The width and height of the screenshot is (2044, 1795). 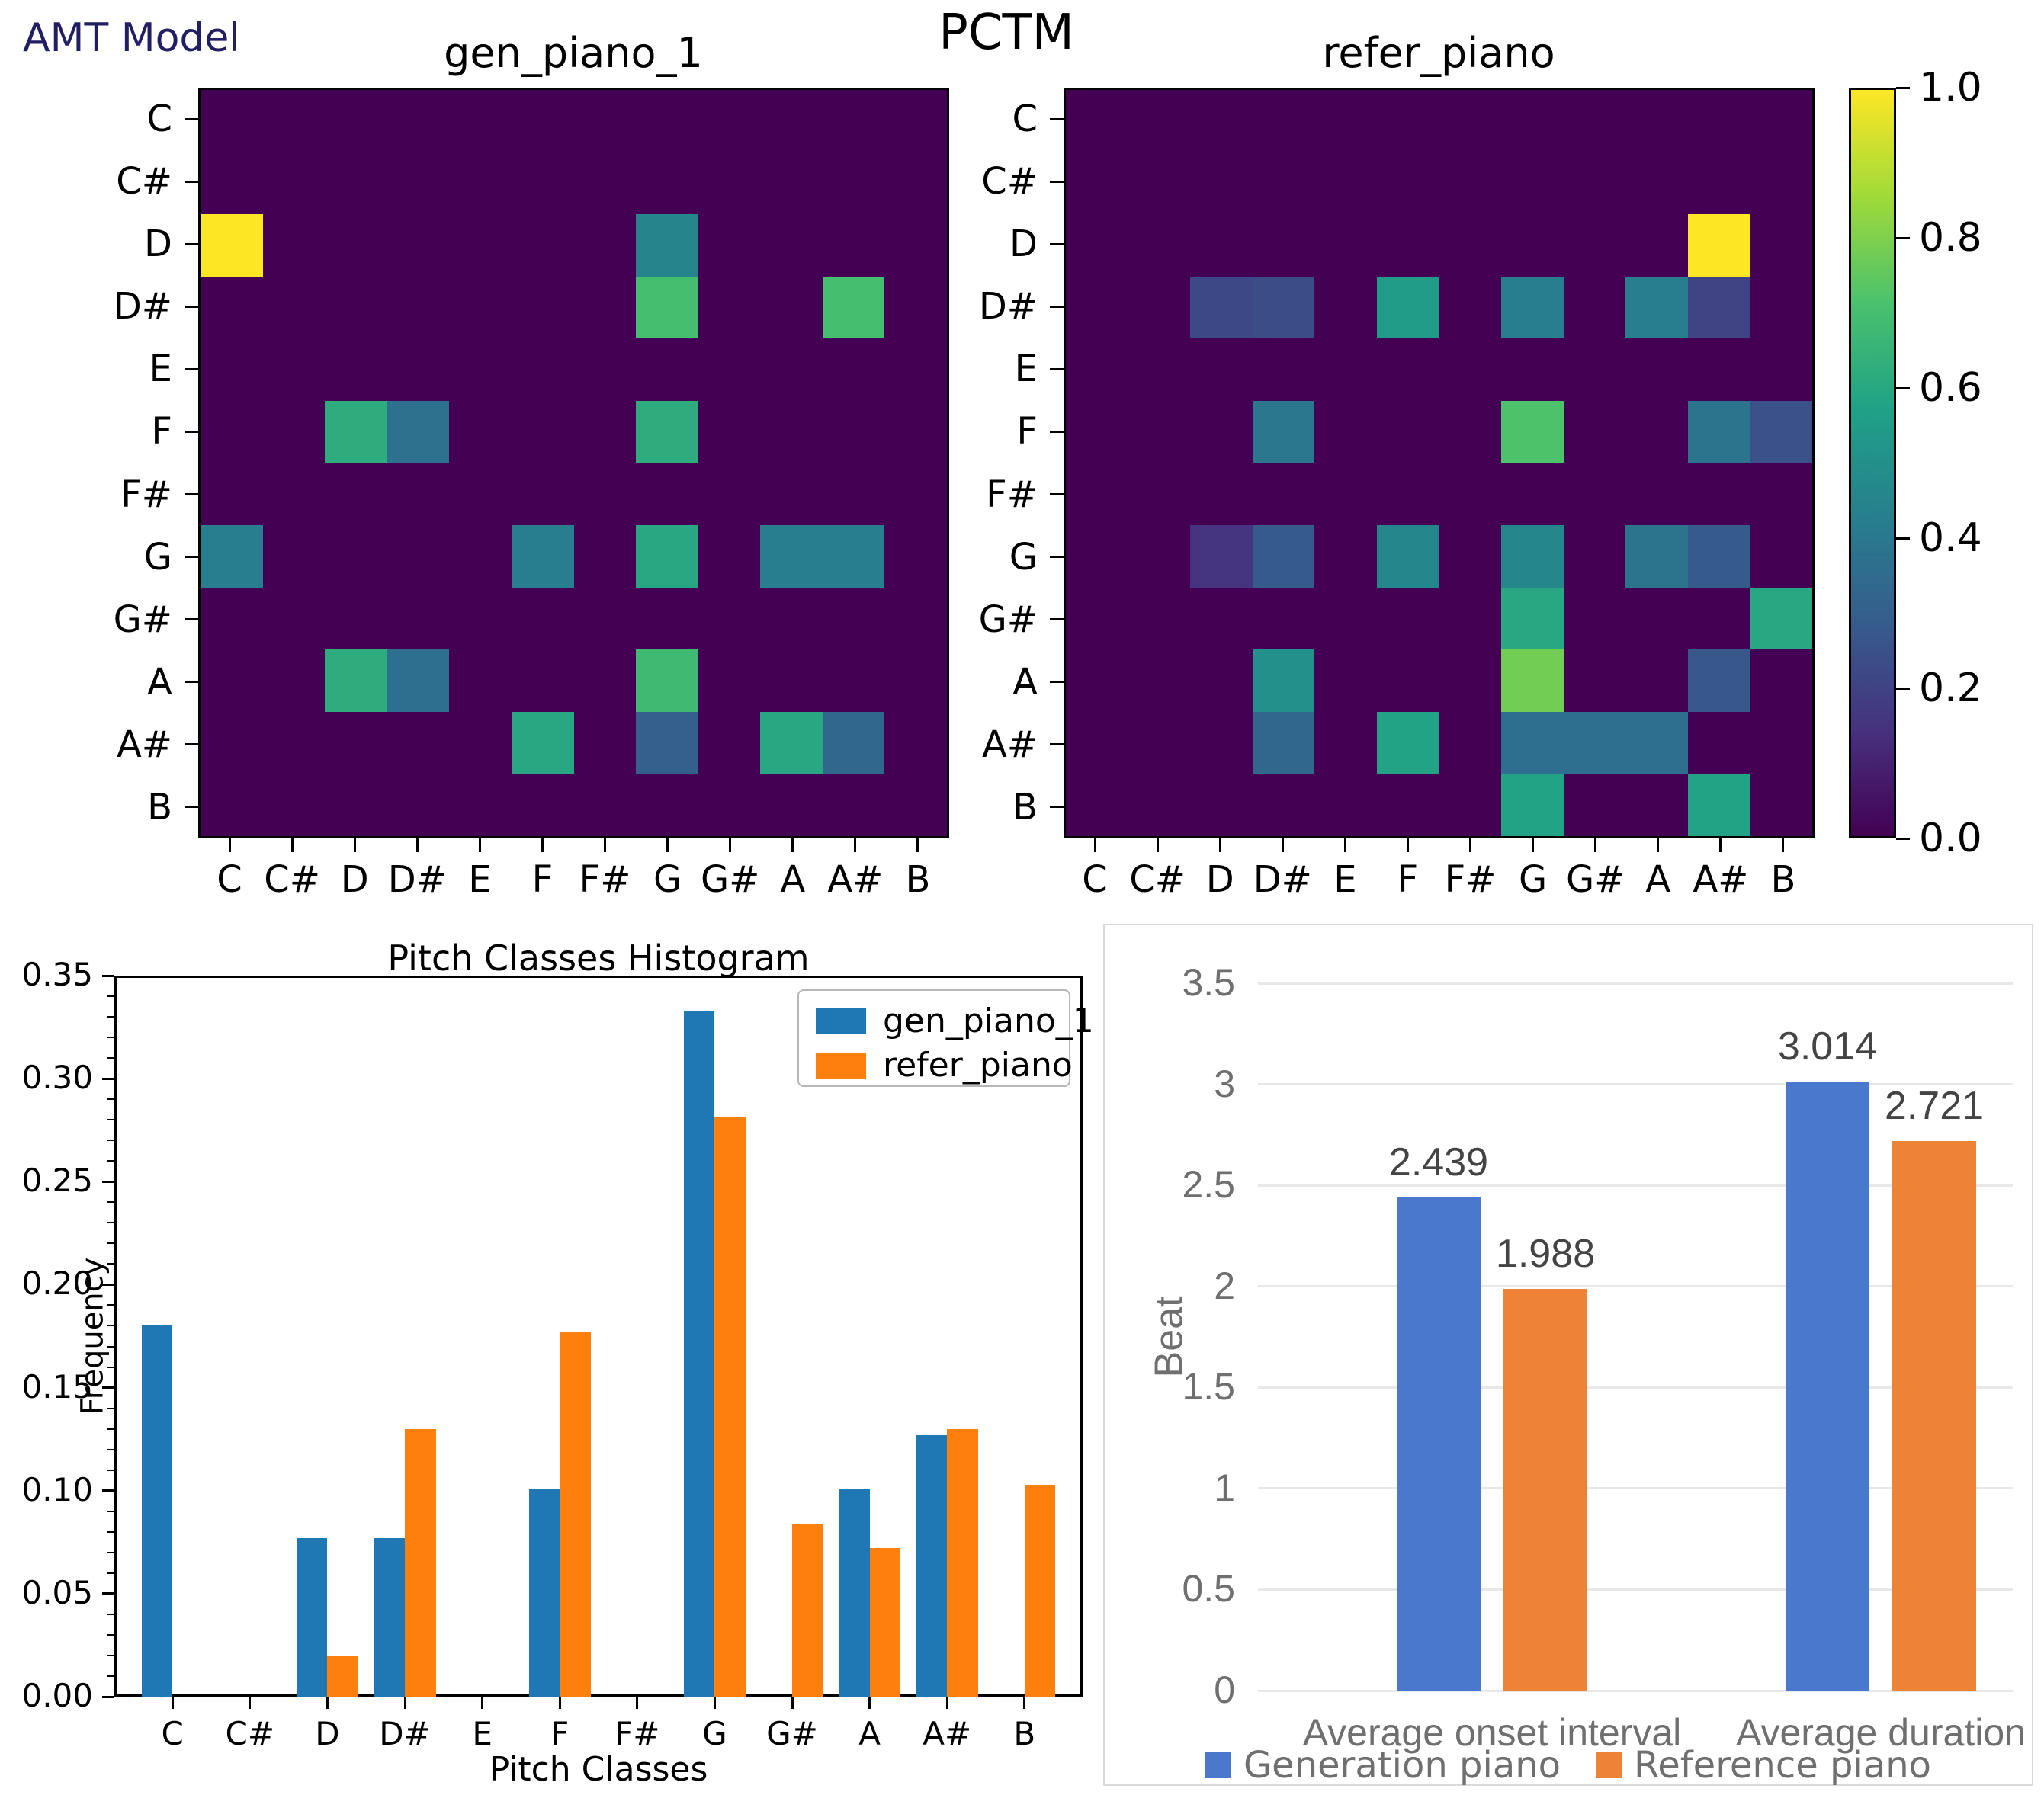 What do you see at coordinates (57, 1489) in the screenshot?
I see `hist-y-tick-label: 0.10` at bounding box center [57, 1489].